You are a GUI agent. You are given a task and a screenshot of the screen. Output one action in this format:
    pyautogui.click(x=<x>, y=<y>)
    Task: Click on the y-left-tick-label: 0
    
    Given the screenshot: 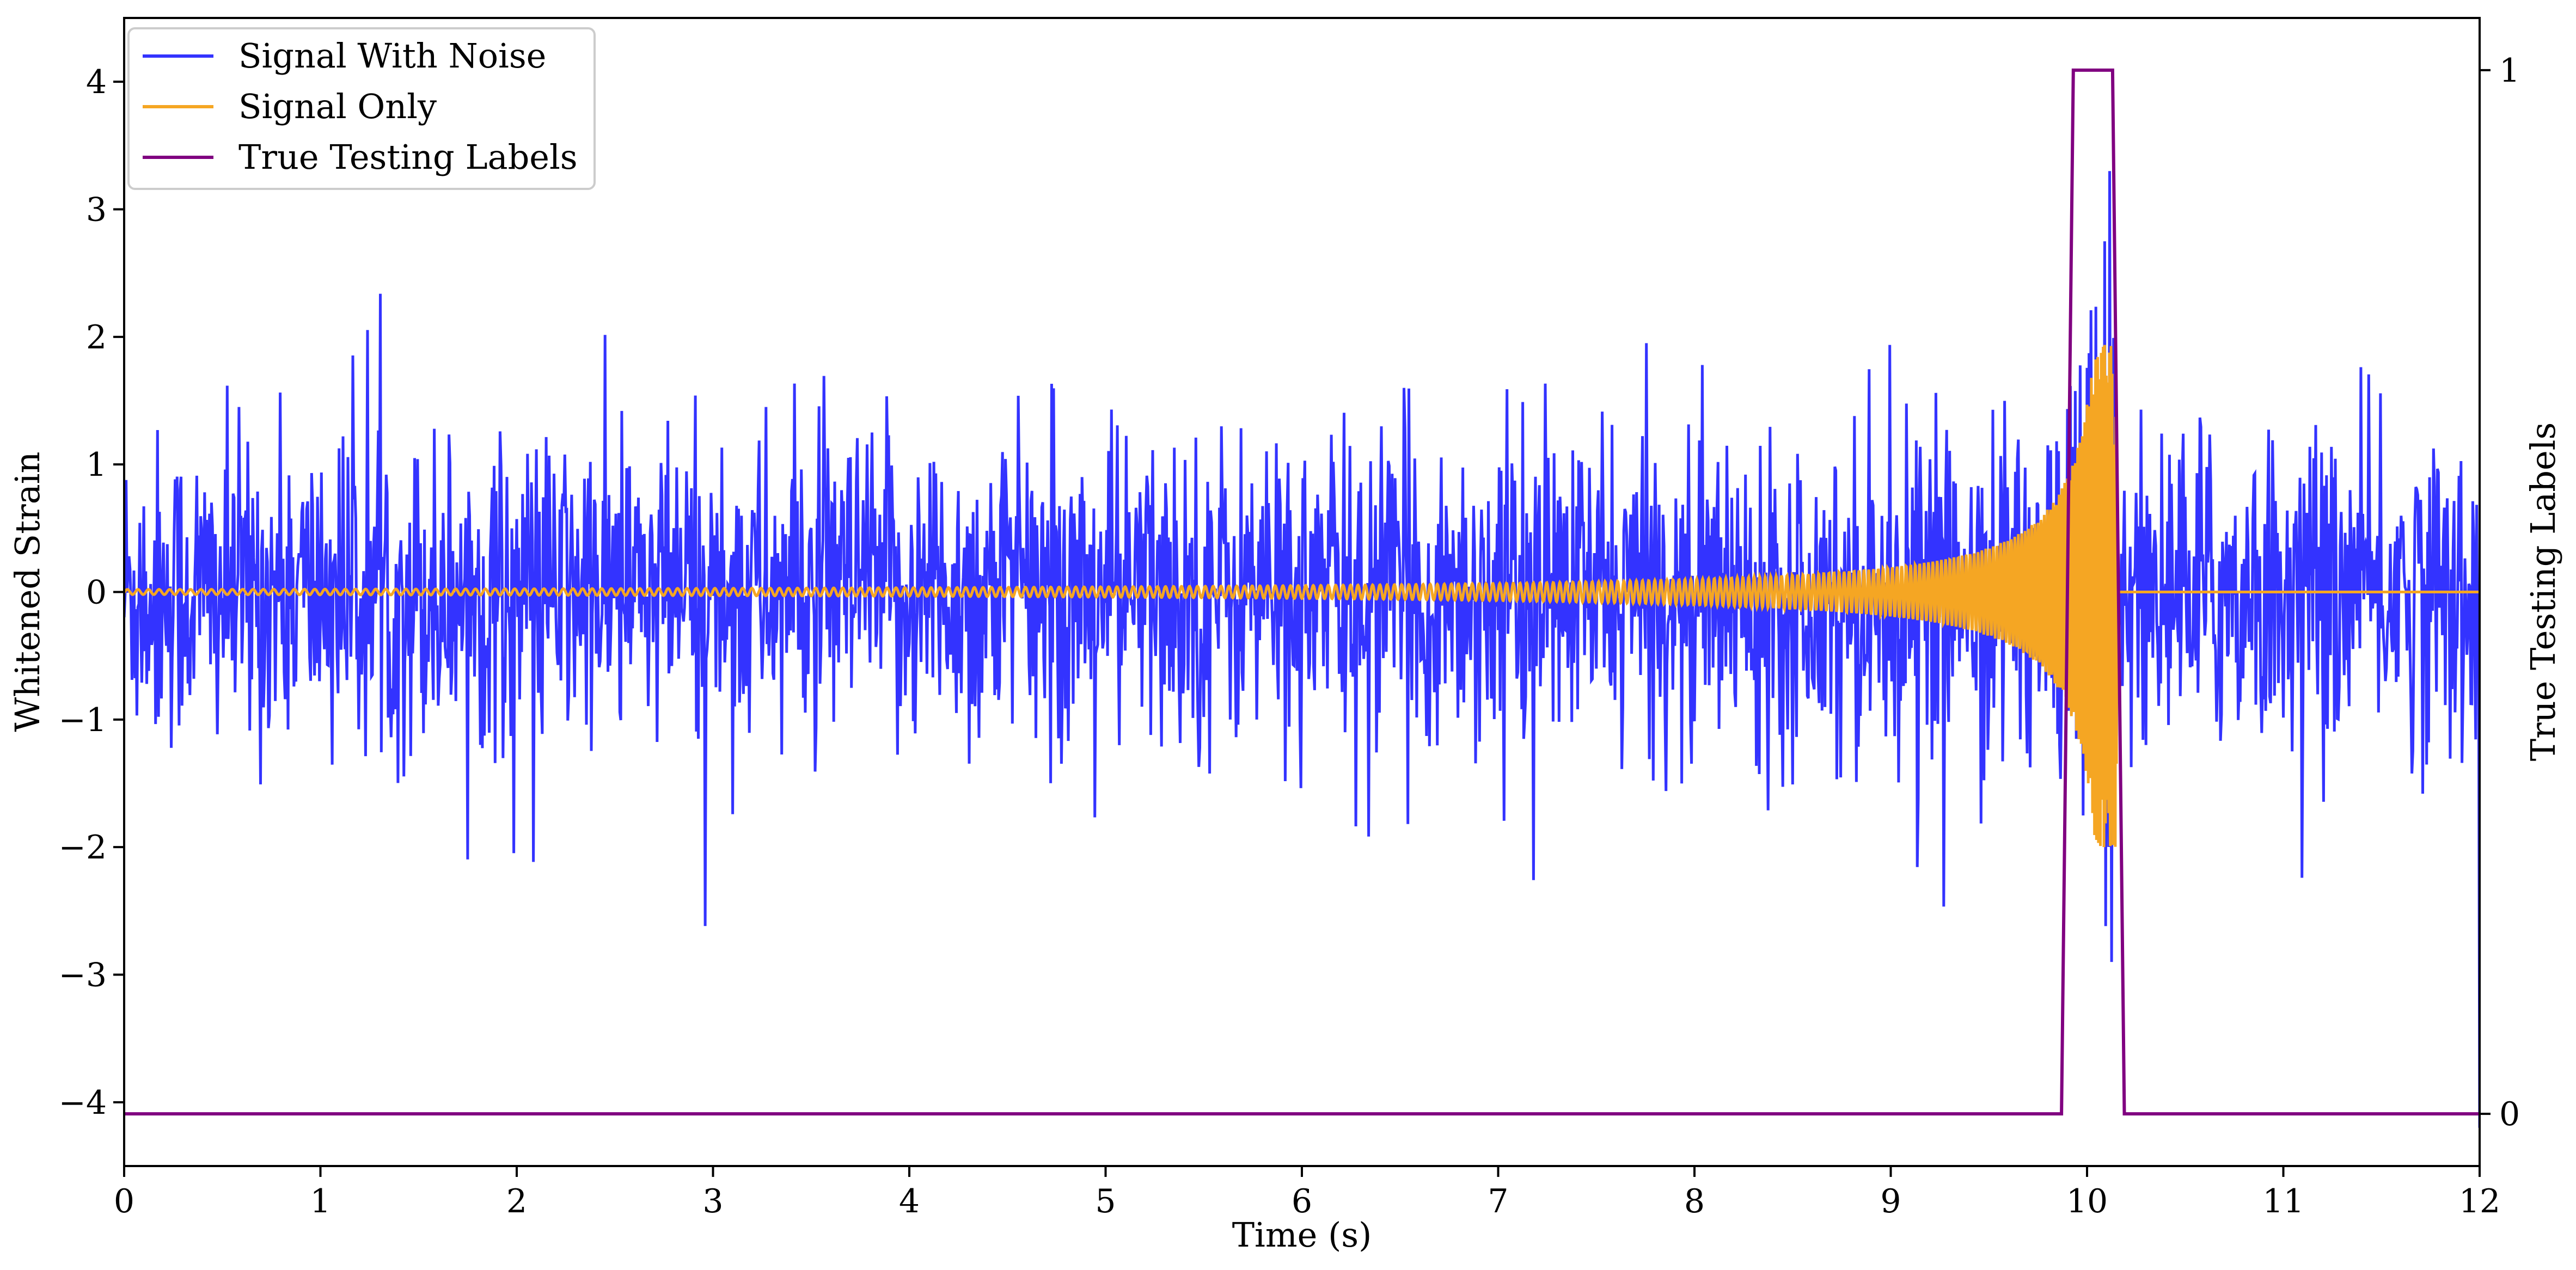 What is the action you would take?
    pyautogui.click(x=96, y=593)
    